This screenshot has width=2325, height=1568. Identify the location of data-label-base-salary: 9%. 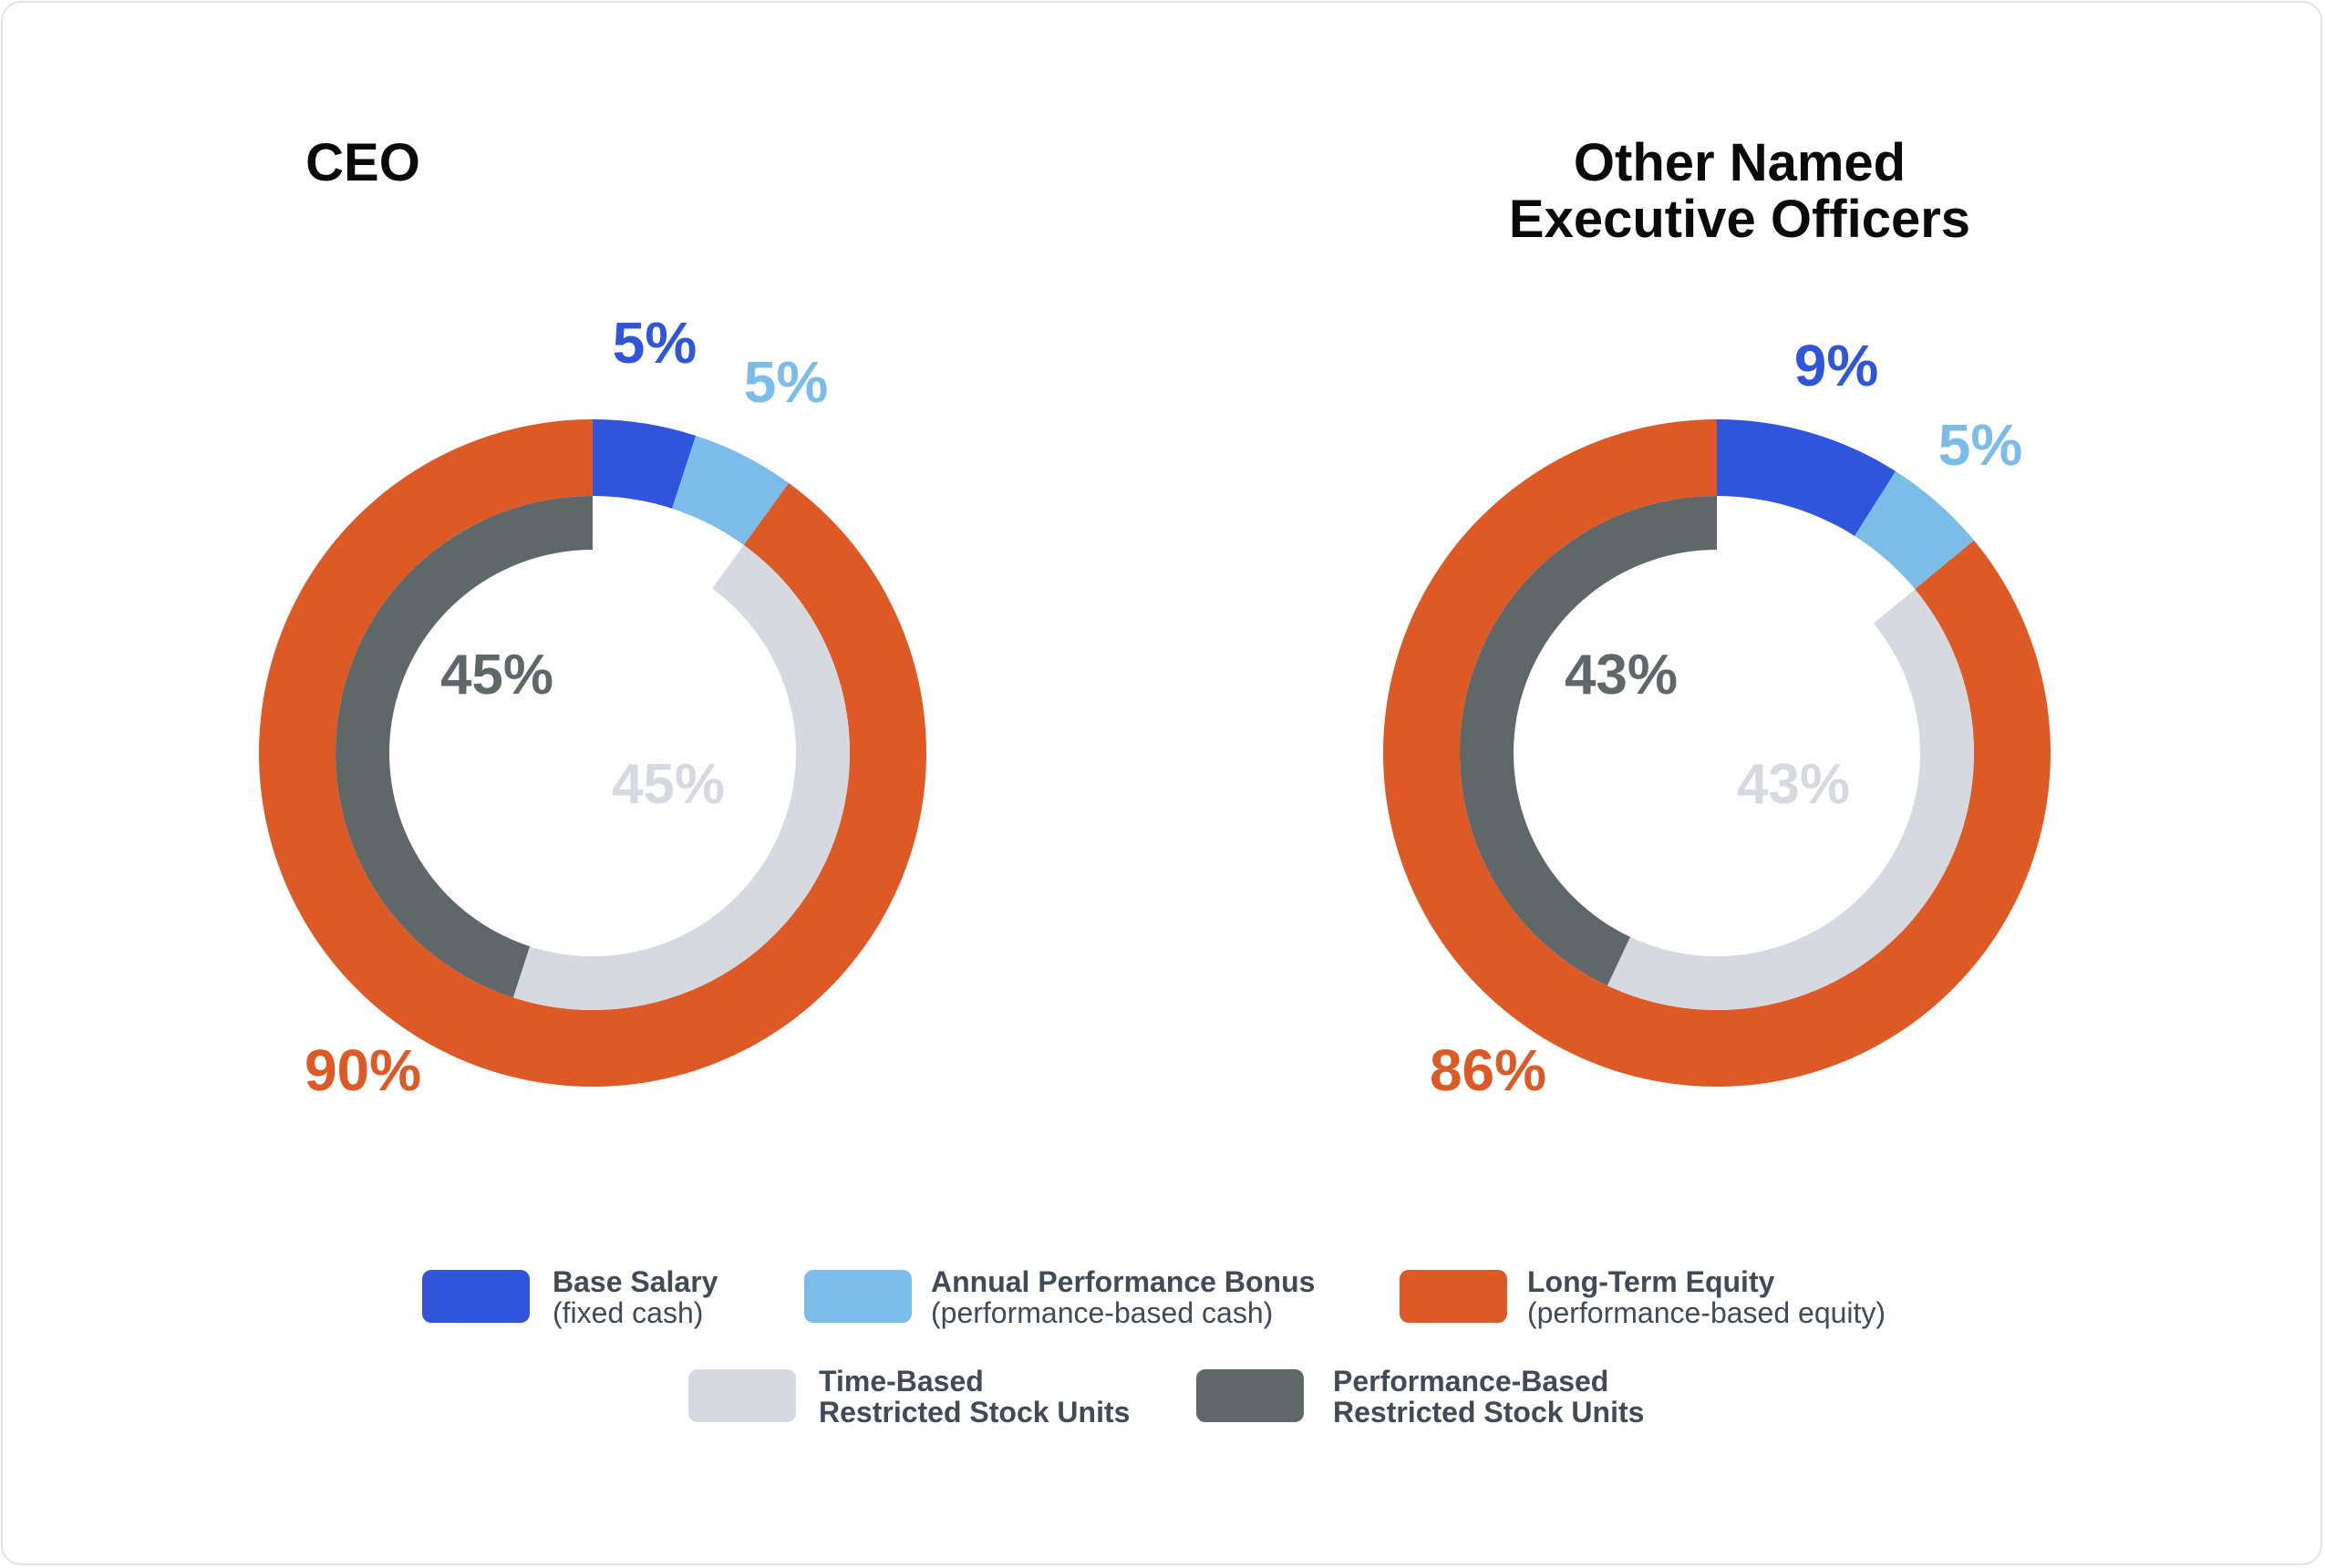
(1836, 365).